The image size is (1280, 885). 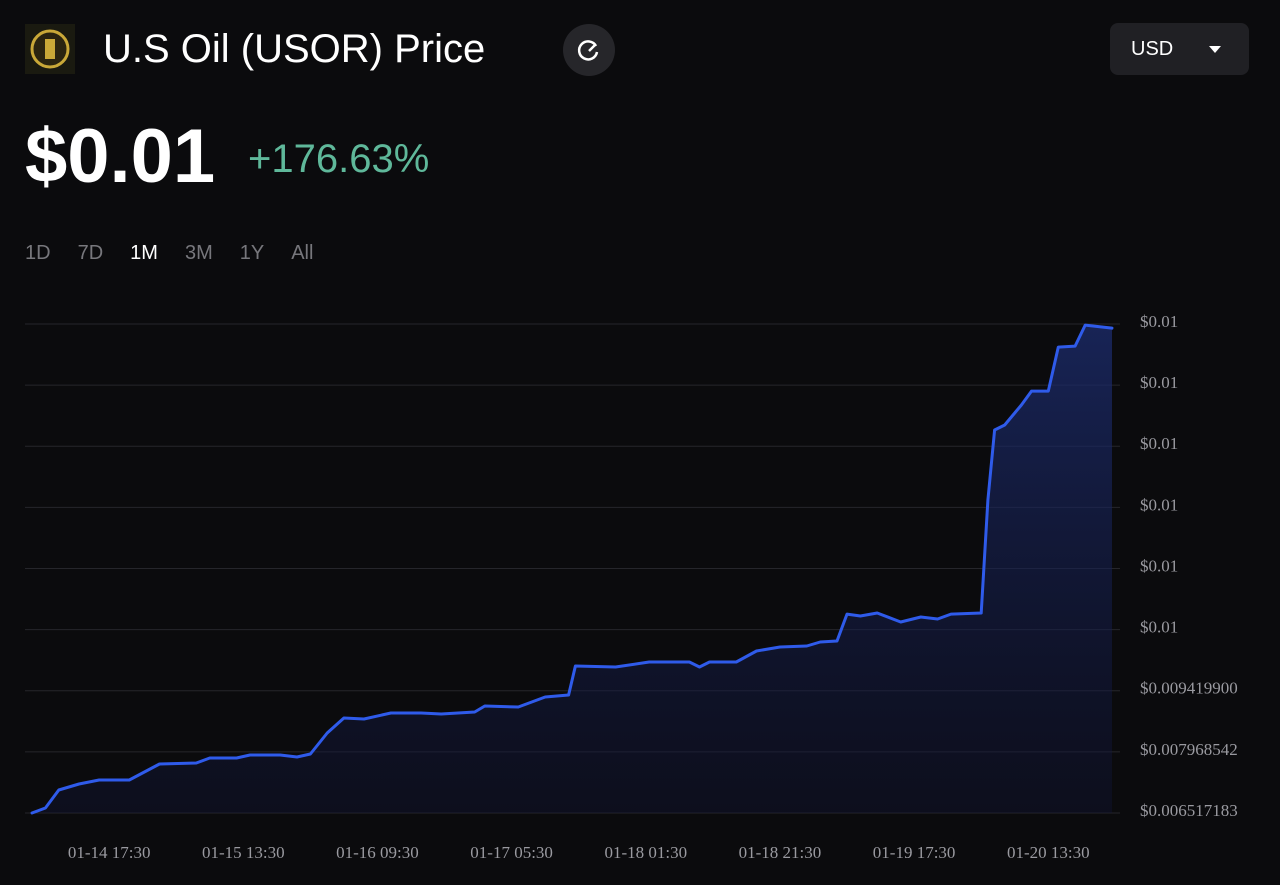 I want to click on dropdown-arrow, so click(x=1215, y=49).